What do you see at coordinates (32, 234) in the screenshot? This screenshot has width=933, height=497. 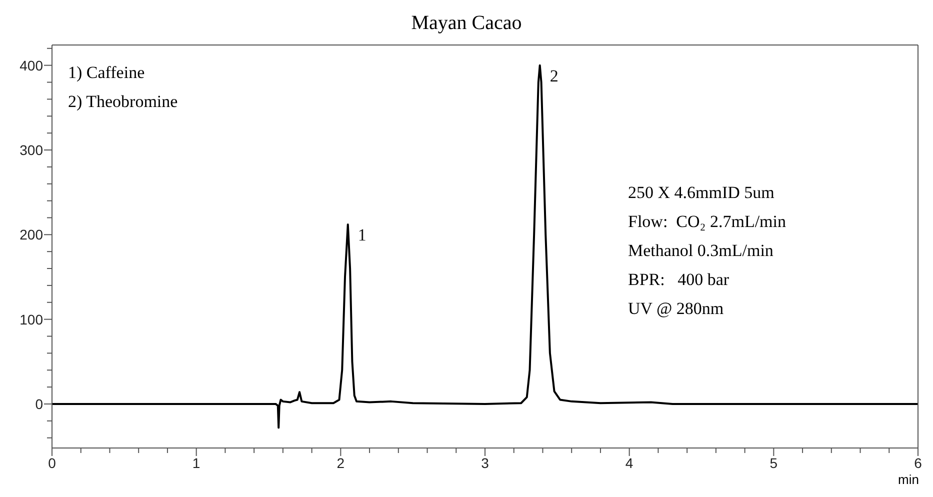 I see `y-tick-label: 200` at bounding box center [32, 234].